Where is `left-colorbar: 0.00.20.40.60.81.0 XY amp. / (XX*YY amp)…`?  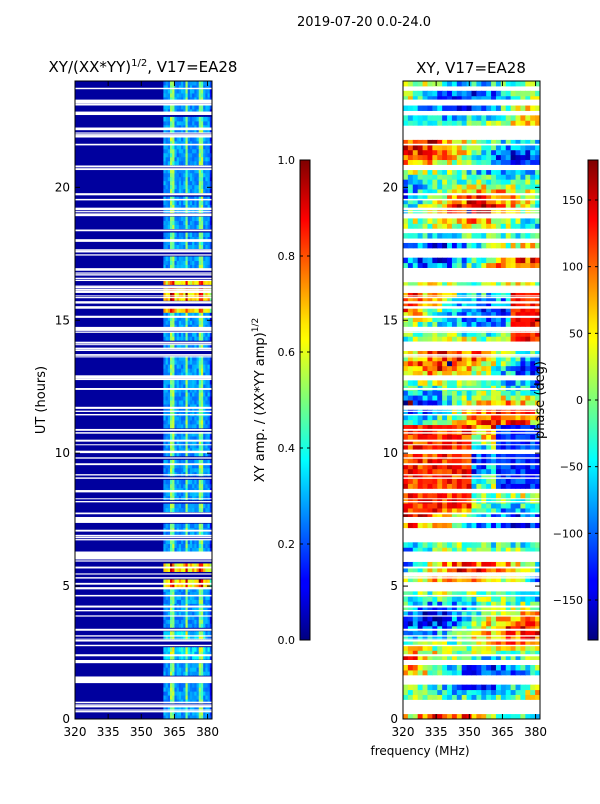
left-colorbar: 0.00.20.40.60.81.0 XY amp. / (XX*YY amp)… is located at coordinates (280, 400).